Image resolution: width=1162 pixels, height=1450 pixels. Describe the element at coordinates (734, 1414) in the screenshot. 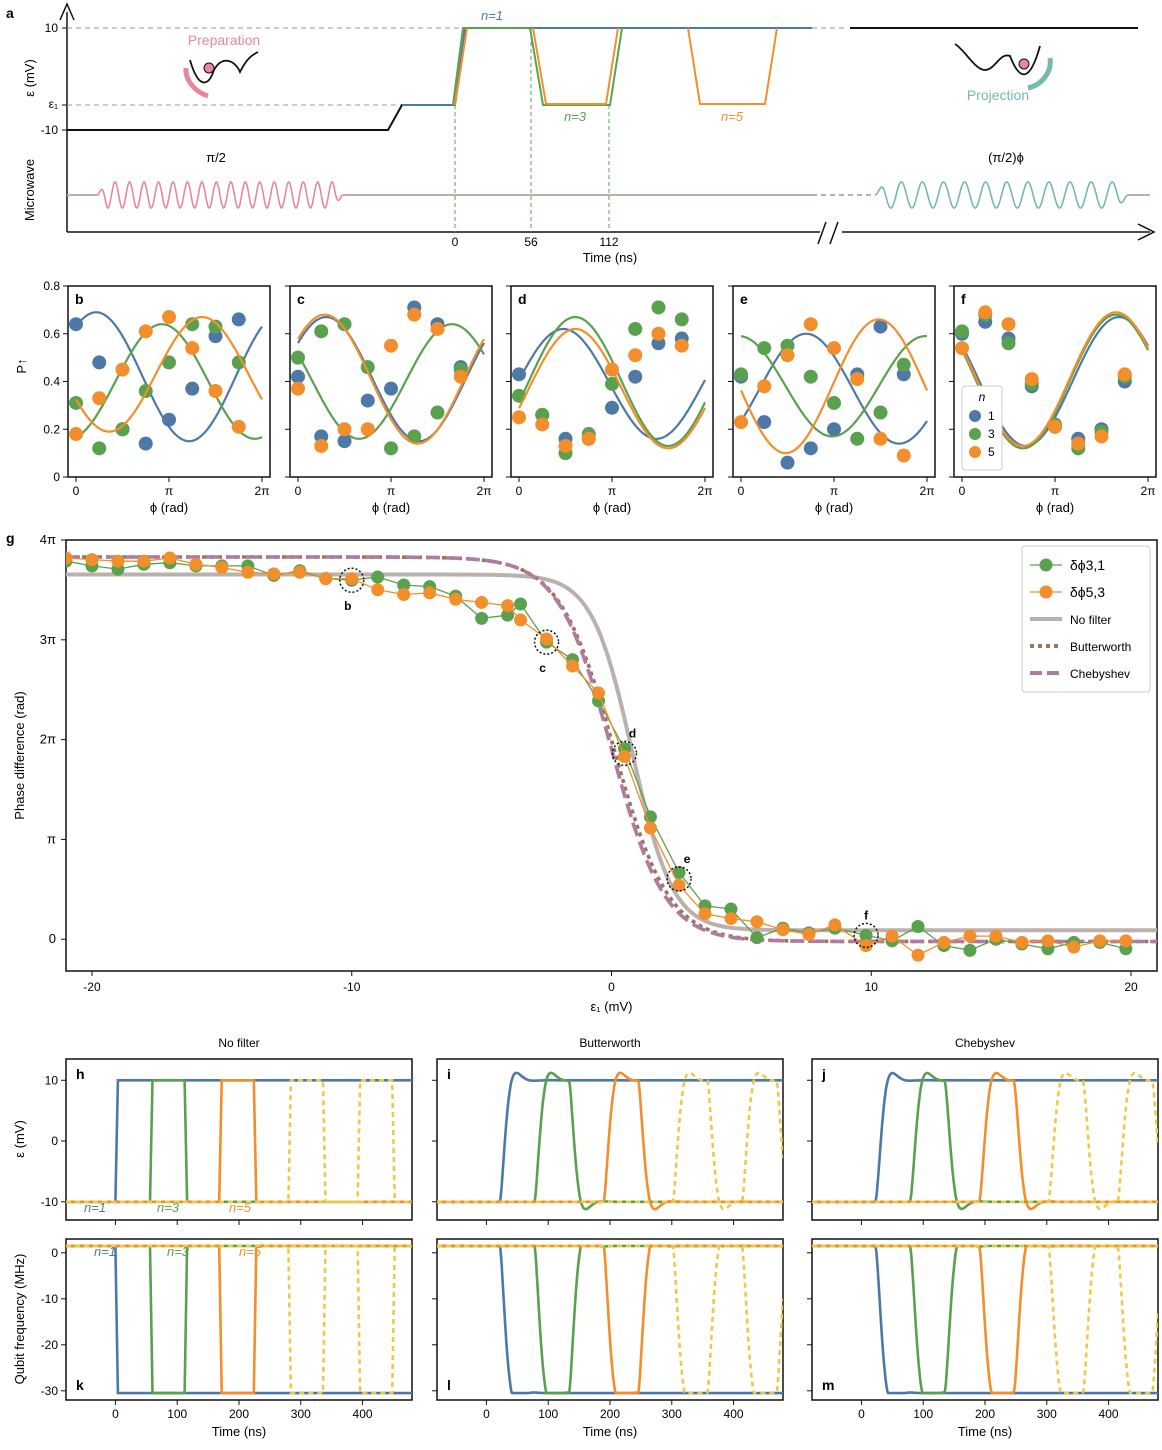

I see `x-tick-label: 400` at that location.